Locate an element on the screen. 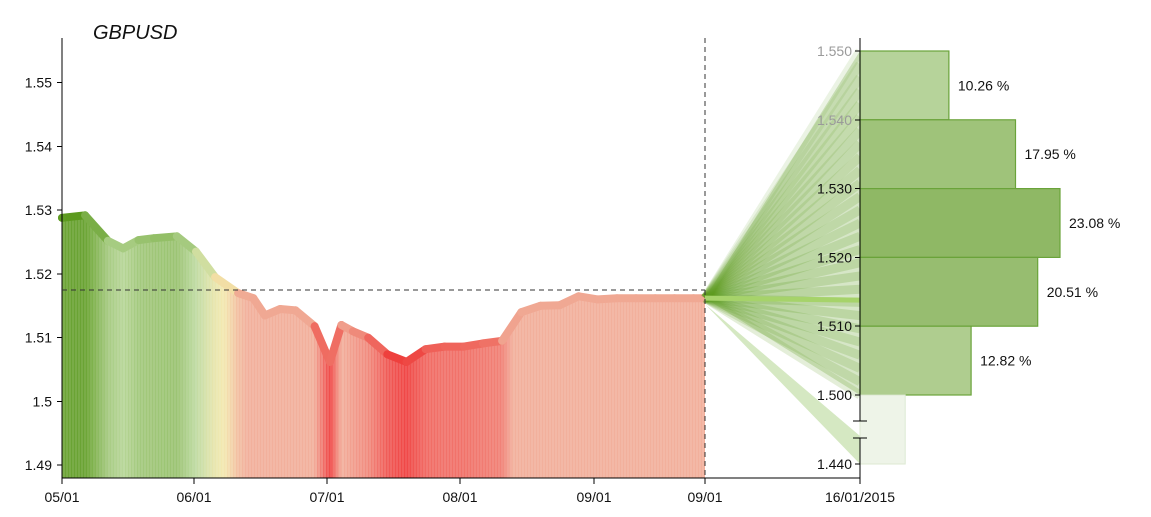 This screenshot has width=1151, height=517. histogram-percent-label: 12.82 % is located at coordinates (1005, 361).